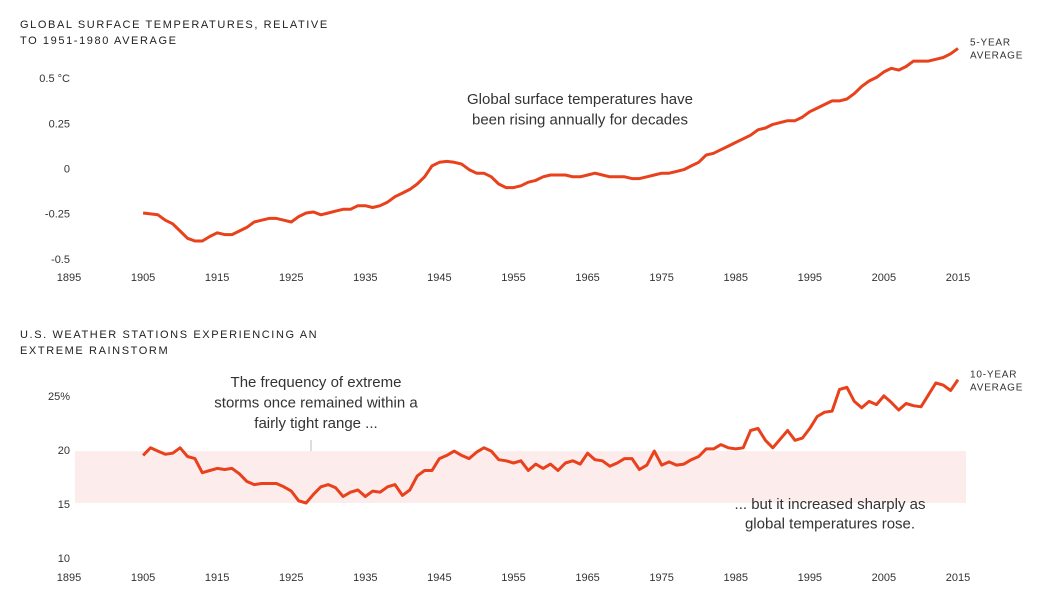 This screenshot has width=1042, height=613. Describe the element at coordinates (54, 79) in the screenshot. I see `y-tick-label: 0.5 °C` at that location.